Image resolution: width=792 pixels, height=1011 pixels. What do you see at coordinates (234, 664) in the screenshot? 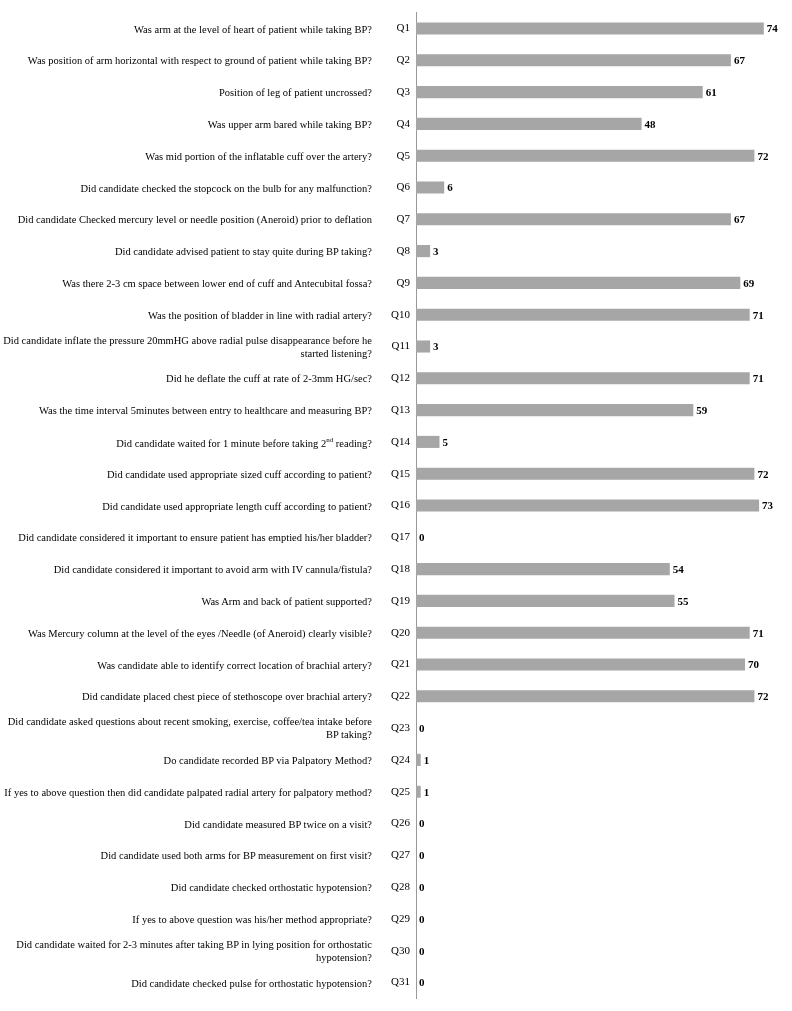
I see `text: Was candidate able to identify correct location of brachial artery?` at bounding box center [234, 664].